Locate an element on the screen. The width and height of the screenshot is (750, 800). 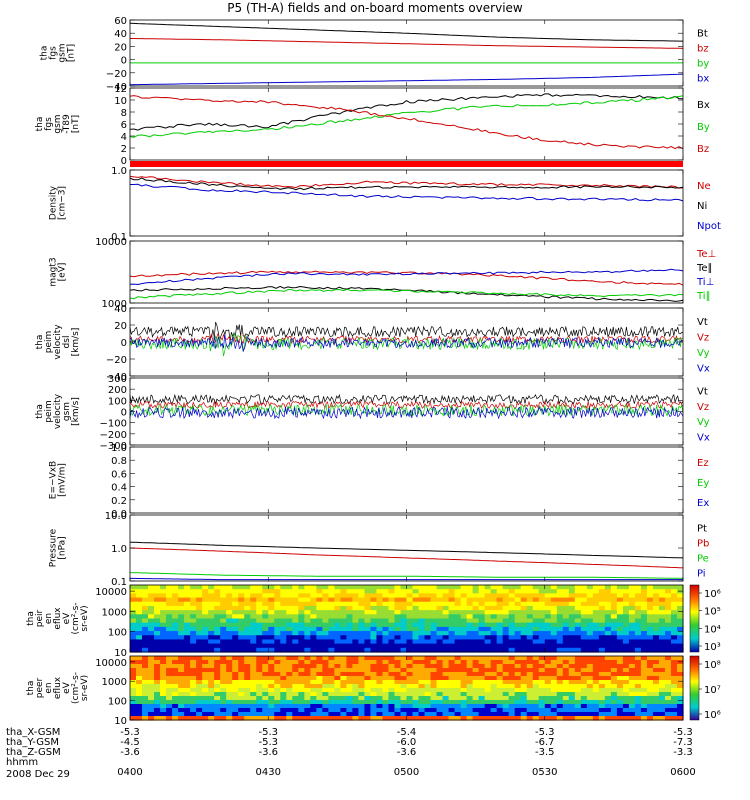
y-tick-label: 20 is located at coordinates (120, 326).